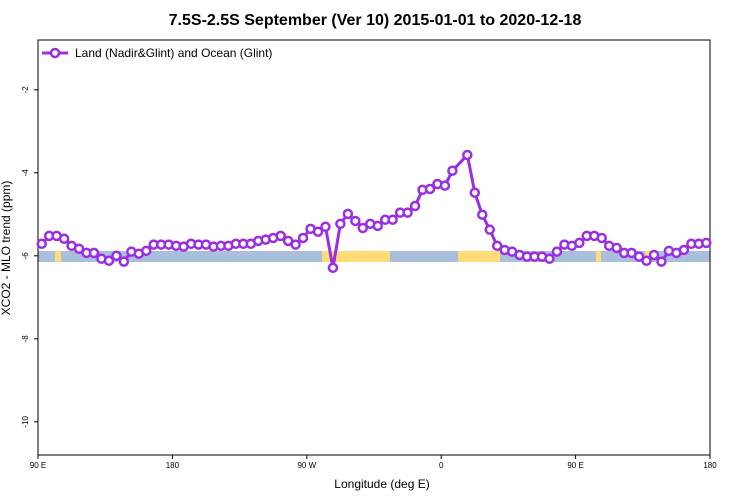  What do you see at coordinates (55, 53) in the screenshot?
I see `legend-marker` at bounding box center [55, 53].